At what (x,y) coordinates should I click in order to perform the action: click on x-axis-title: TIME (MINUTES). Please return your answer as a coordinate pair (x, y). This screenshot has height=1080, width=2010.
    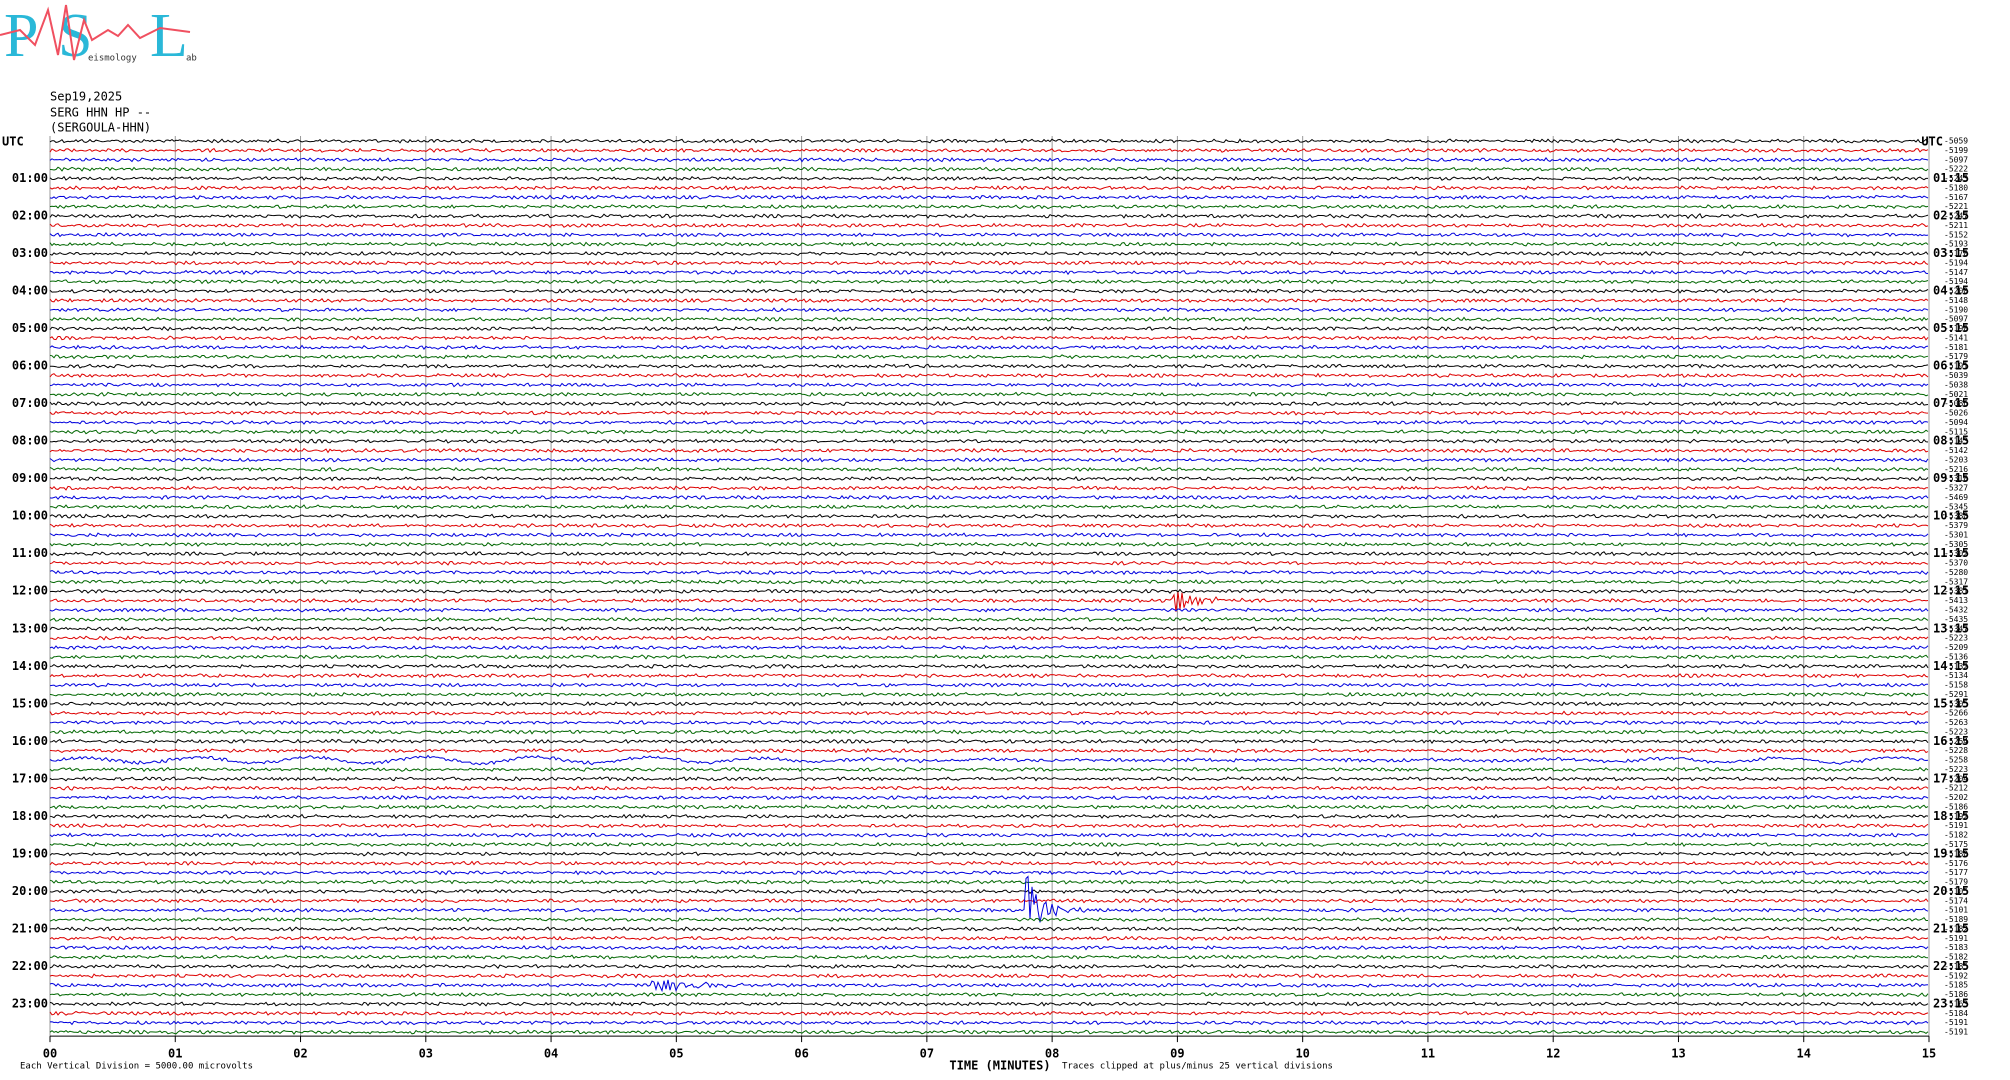
    Looking at the image, I should click on (999, 1066).